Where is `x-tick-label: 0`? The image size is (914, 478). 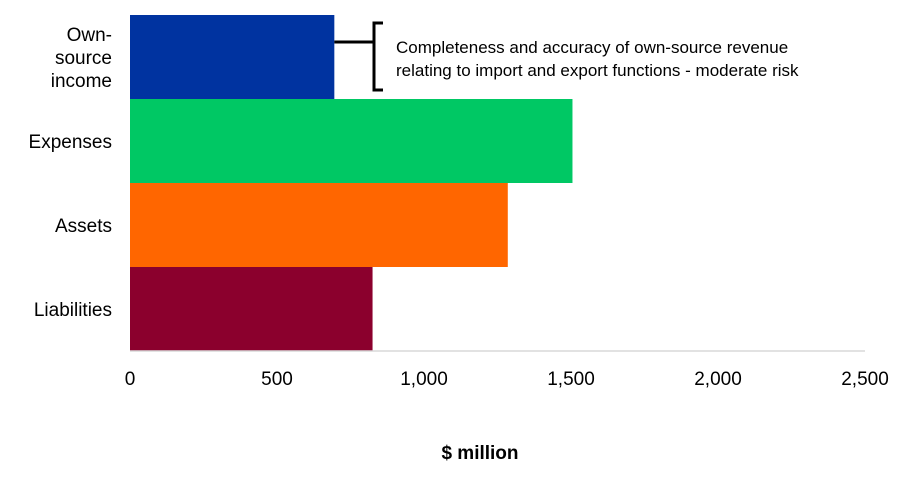
x-tick-label: 0 is located at coordinates (130, 379).